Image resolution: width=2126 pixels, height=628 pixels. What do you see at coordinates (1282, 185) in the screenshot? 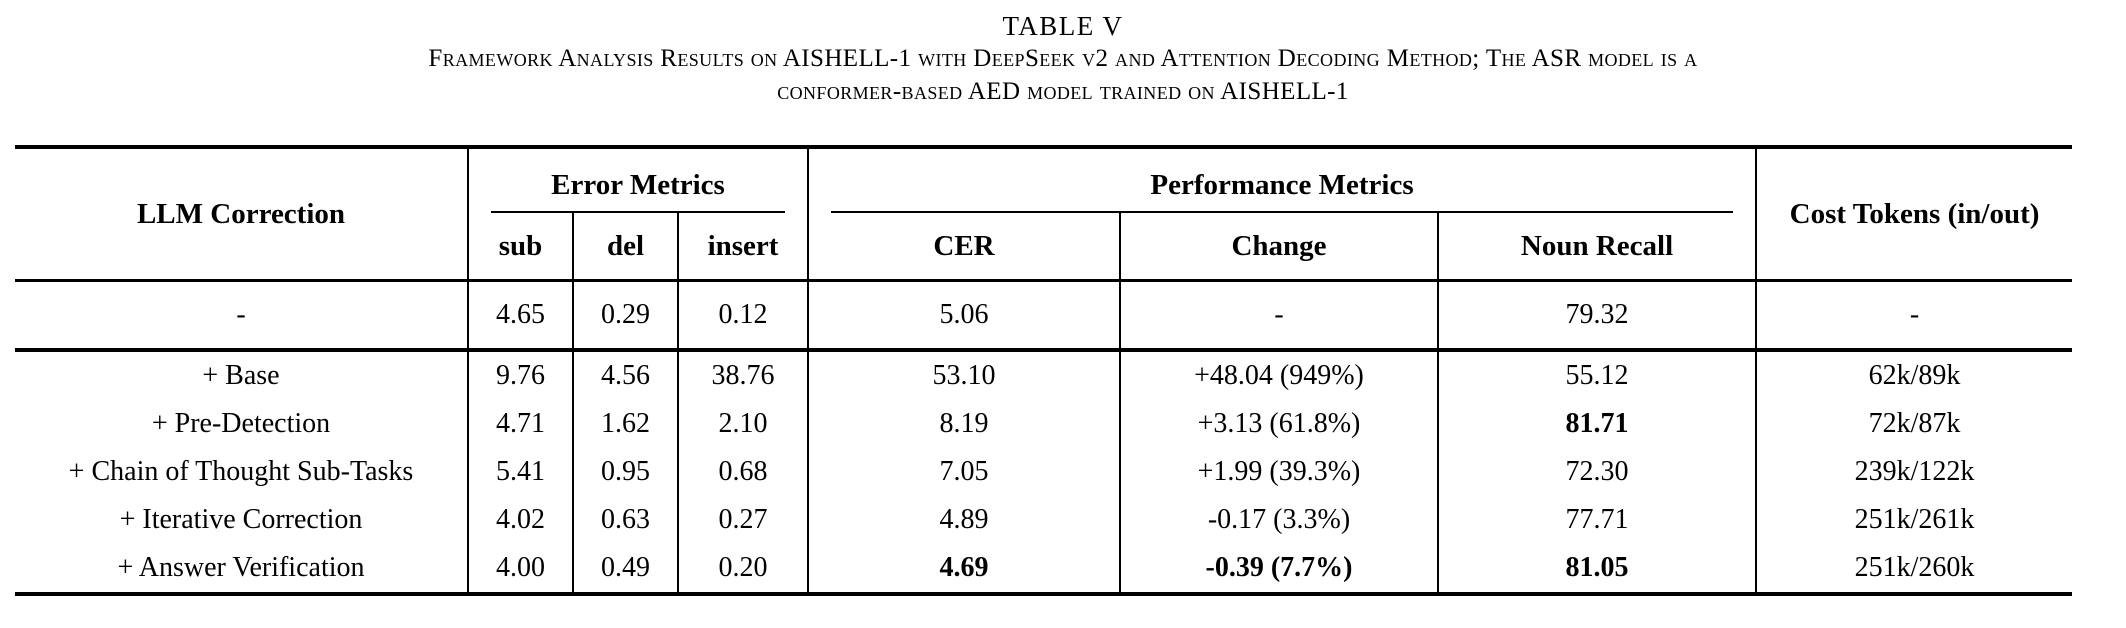
I see `group-header-performance-metrics-label: Performance Metrics` at bounding box center [1282, 185].